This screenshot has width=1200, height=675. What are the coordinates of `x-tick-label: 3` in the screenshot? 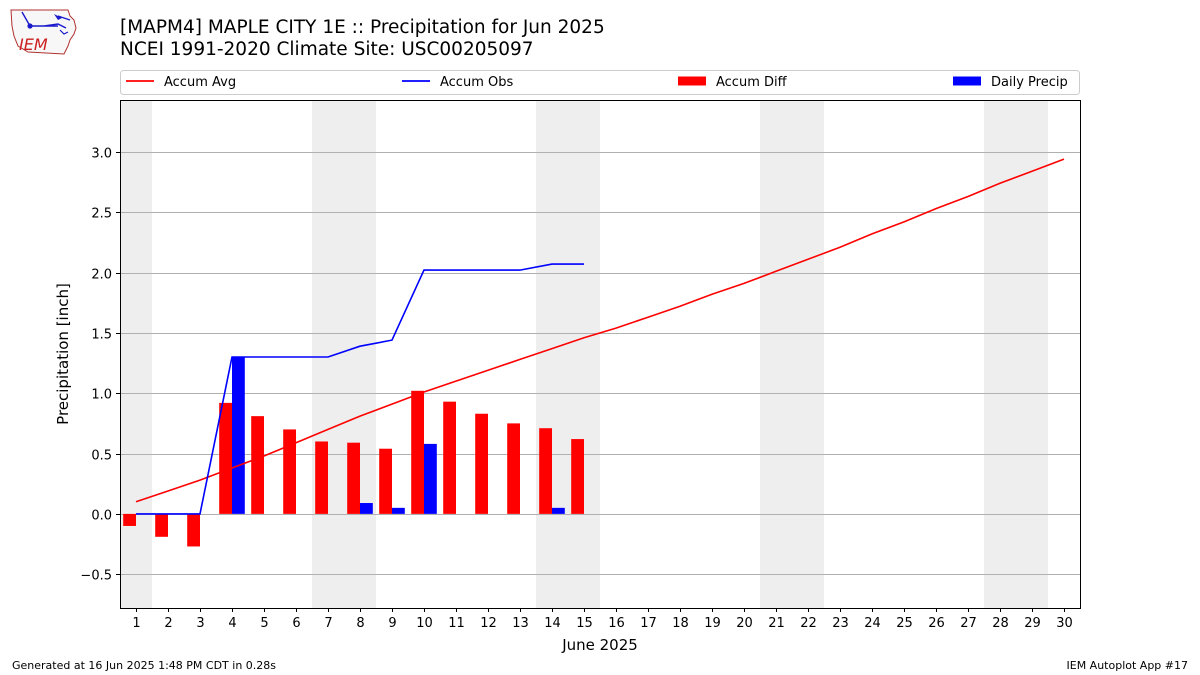 It's located at (200, 623).